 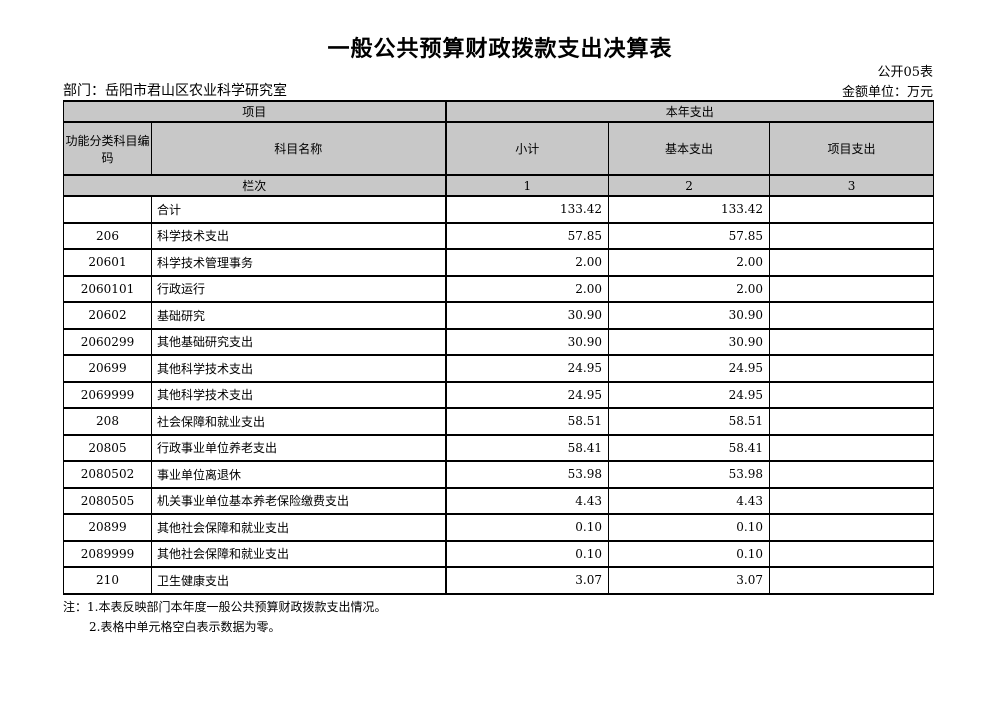 I want to click on cell-name: 其他基础研究支出, so click(x=298, y=341).